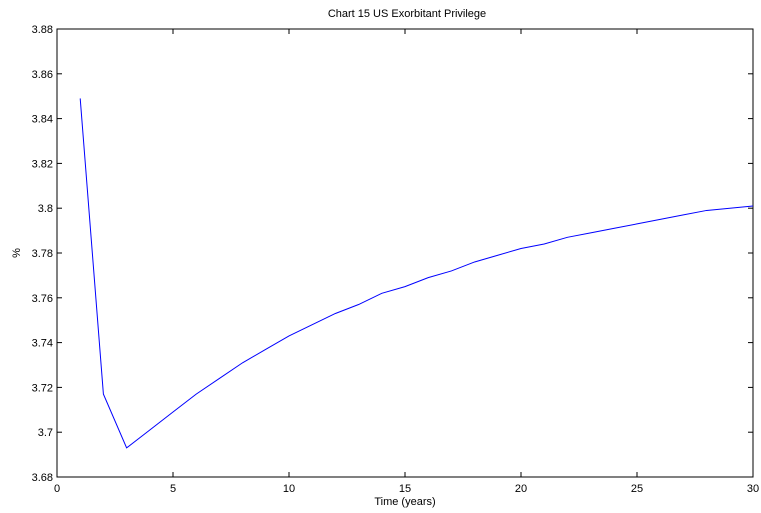 This screenshot has height=513, width=761. Describe the element at coordinates (45, 209) in the screenshot. I see `y-tick-label: 3.8` at that location.